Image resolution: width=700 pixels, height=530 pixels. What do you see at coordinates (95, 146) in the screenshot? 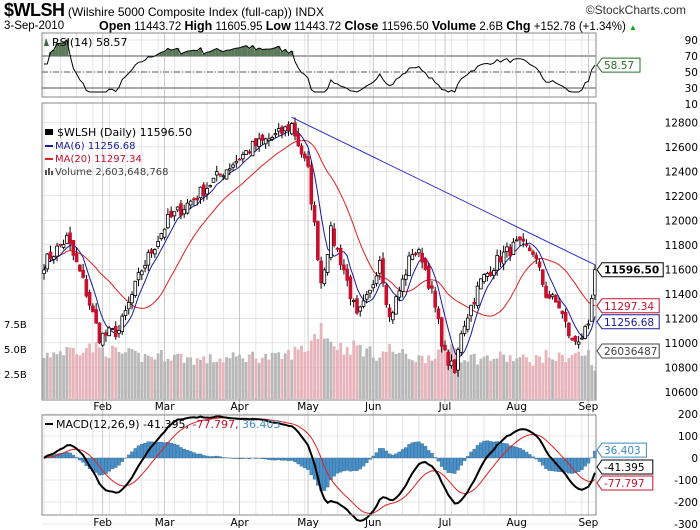
I see `ma6-legend: MA(6) 11256.68` at bounding box center [95, 146].